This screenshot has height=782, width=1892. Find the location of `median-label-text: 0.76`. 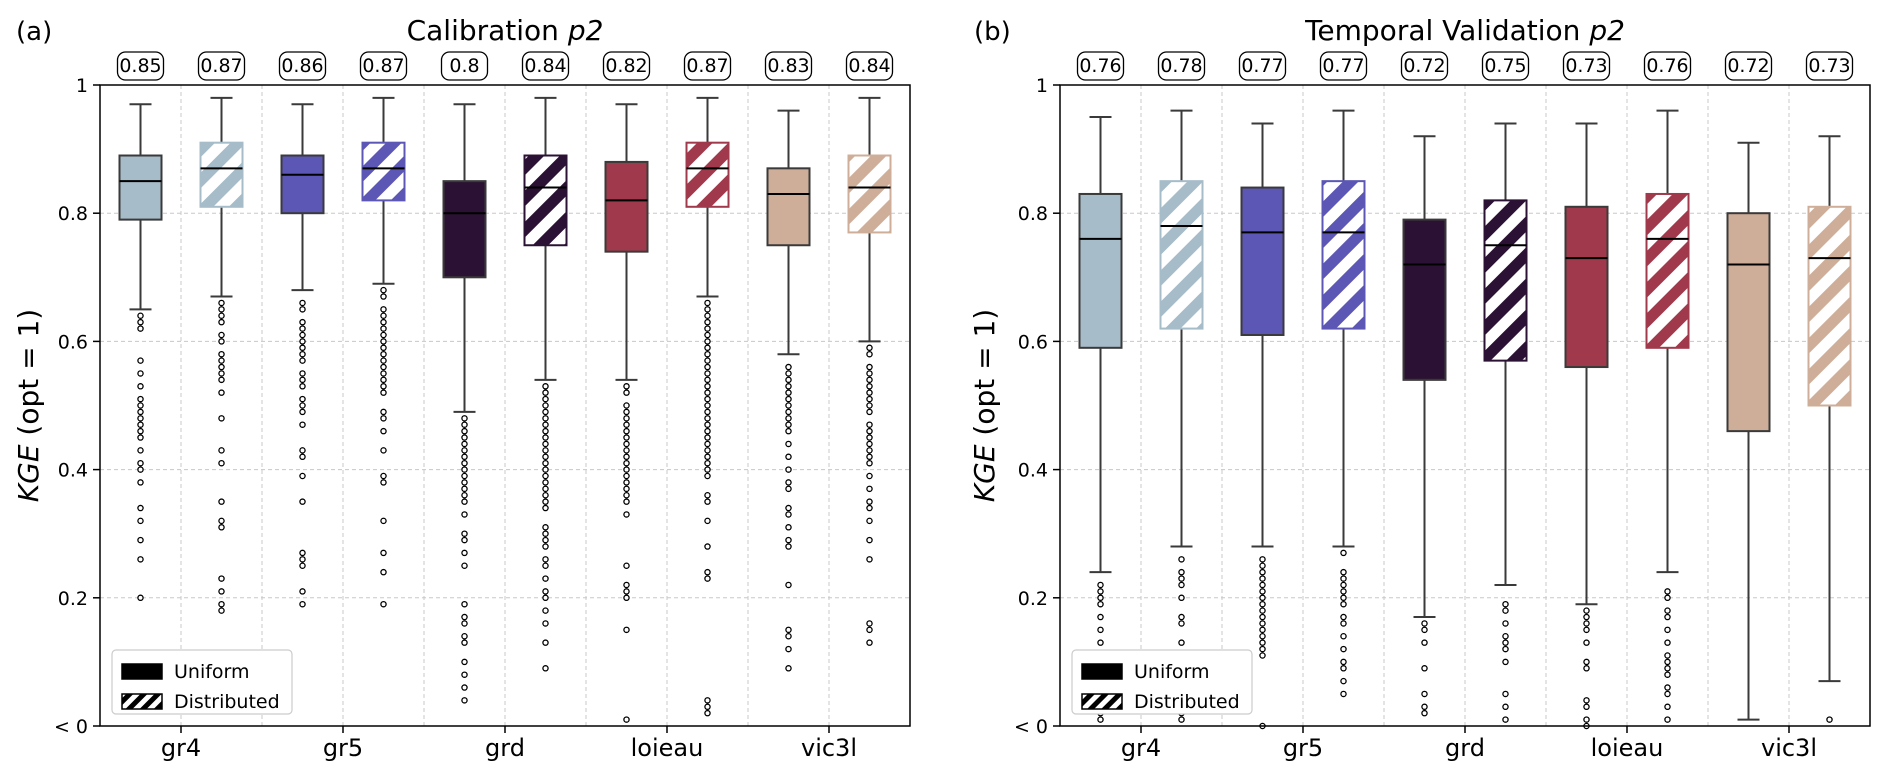

median-label-text: 0.76 is located at coordinates (1100, 66).